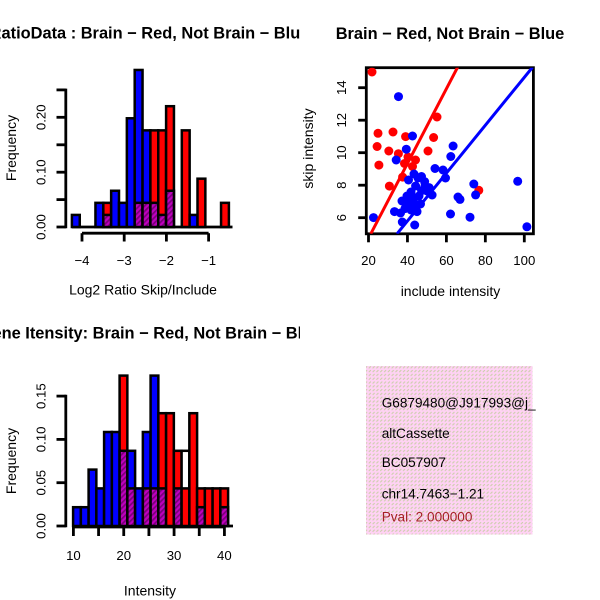  What do you see at coordinates (166, 260) in the screenshot?
I see `svg-text: −2` at bounding box center [166, 260].